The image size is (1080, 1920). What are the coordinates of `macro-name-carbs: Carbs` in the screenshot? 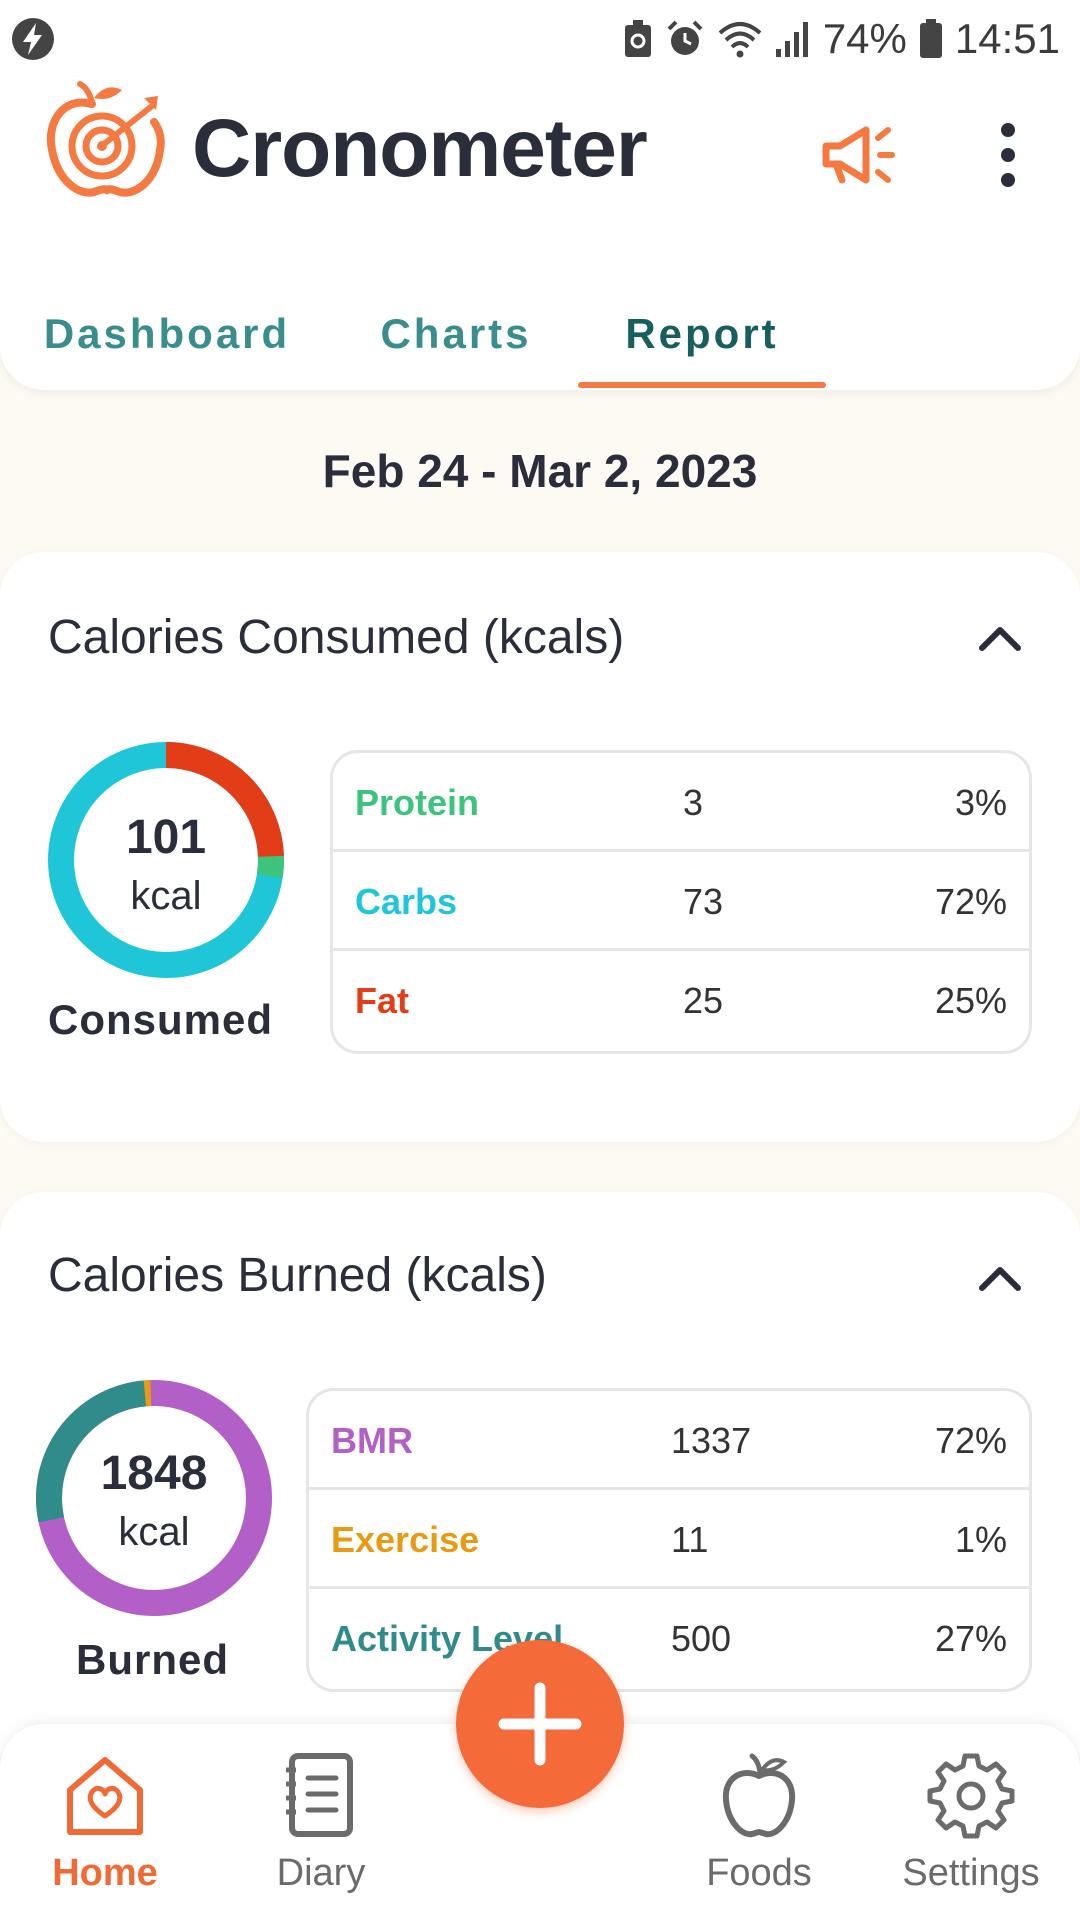 It's located at (406, 901).